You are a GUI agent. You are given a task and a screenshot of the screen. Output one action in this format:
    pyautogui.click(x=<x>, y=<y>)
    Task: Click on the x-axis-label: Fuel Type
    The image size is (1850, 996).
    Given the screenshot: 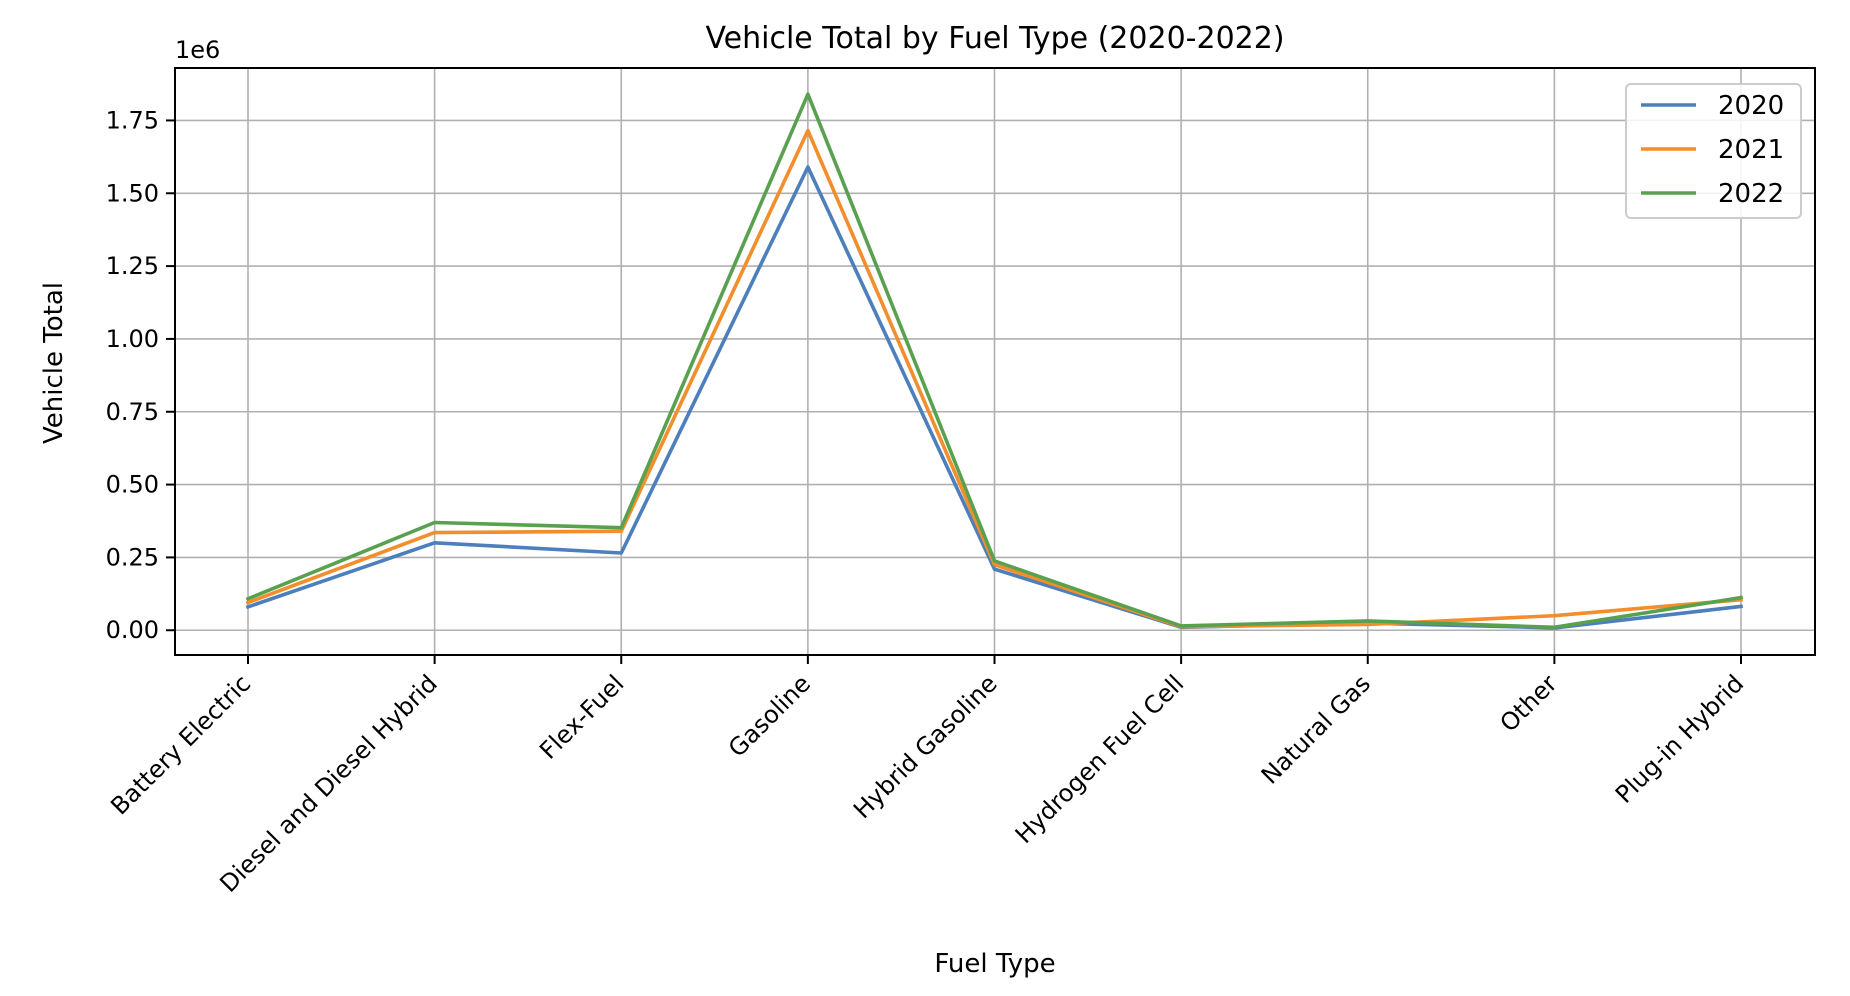 What is the action you would take?
    pyautogui.click(x=994, y=964)
    